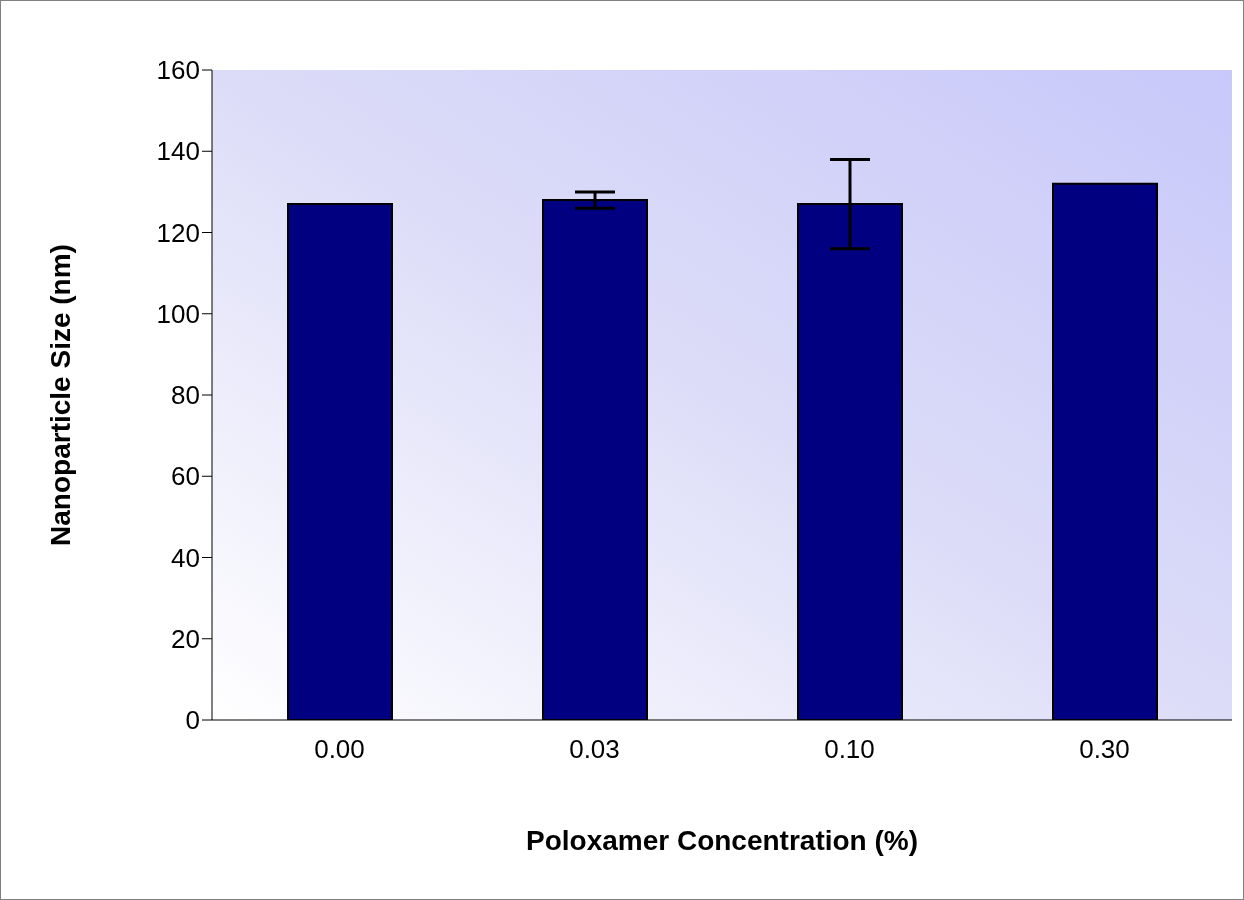  Describe the element at coordinates (60, 395) in the screenshot. I see `y-axis-title: Nanoparticle Size (nm)` at that location.